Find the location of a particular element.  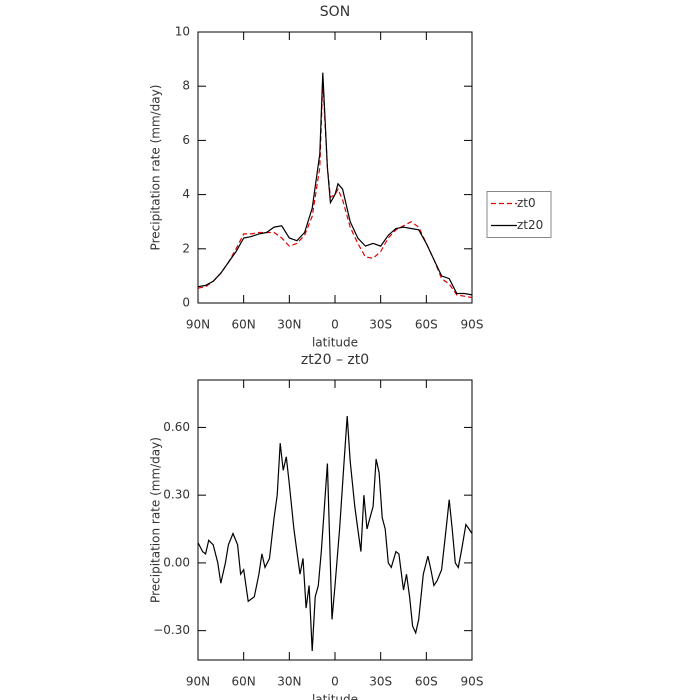

y-tick-label: 0.30 is located at coordinates (176, 495).